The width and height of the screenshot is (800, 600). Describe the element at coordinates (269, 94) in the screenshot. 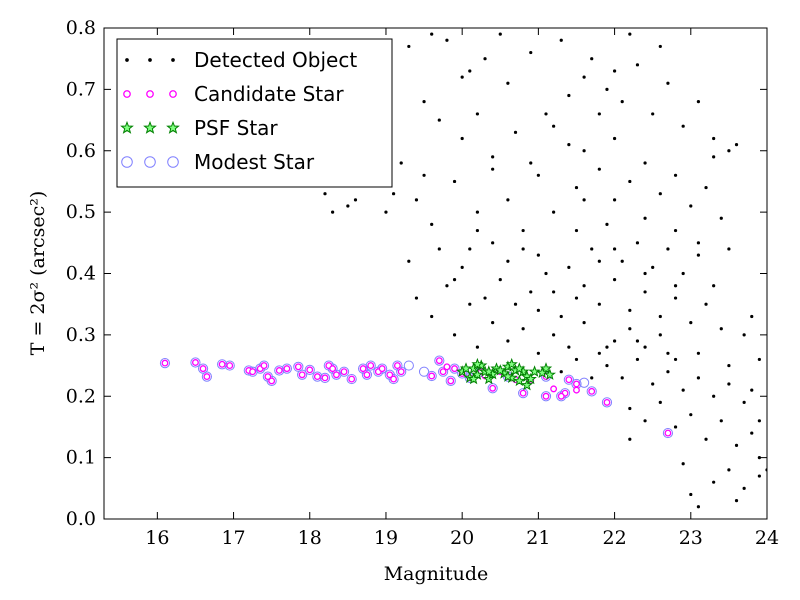

I see `legend-label: Candidate Star` at that location.